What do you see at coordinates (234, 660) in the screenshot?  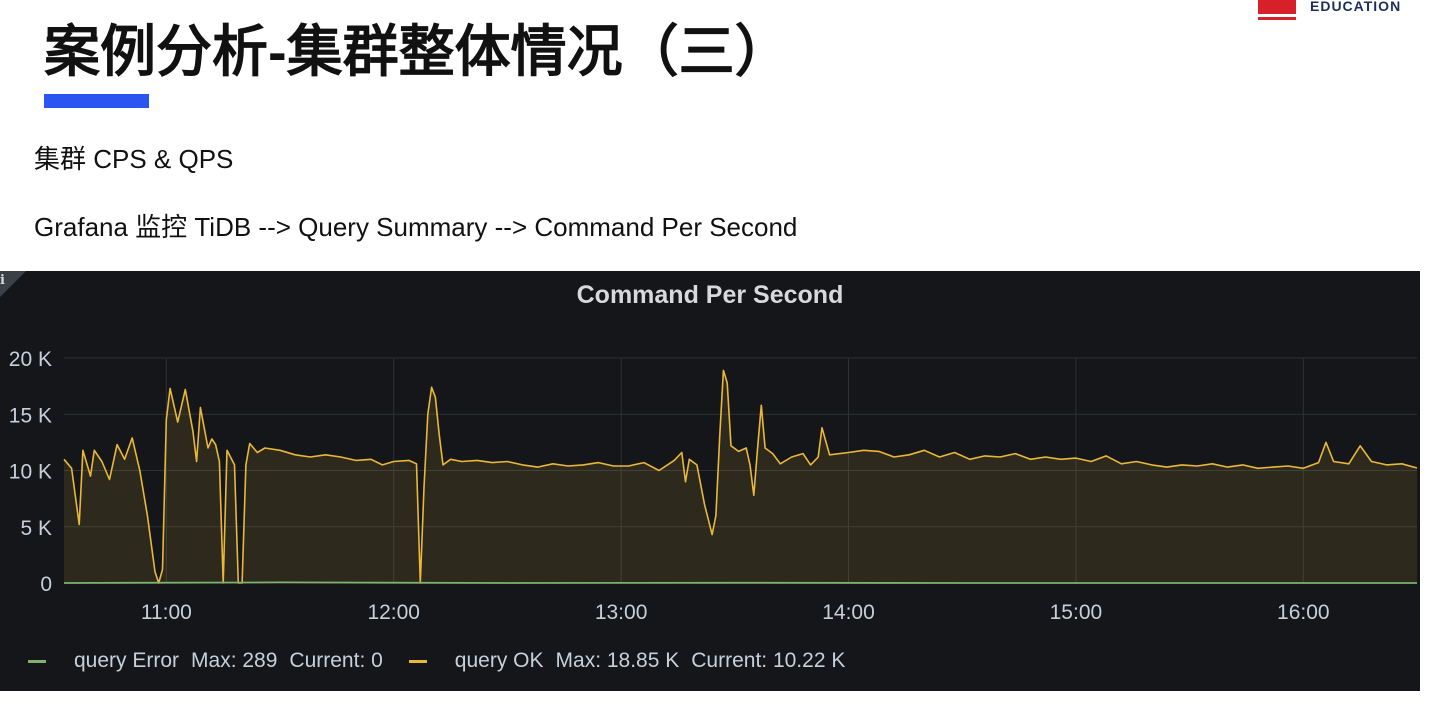 I see `legend-max: Max: 289` at bounding box center [234, 660].